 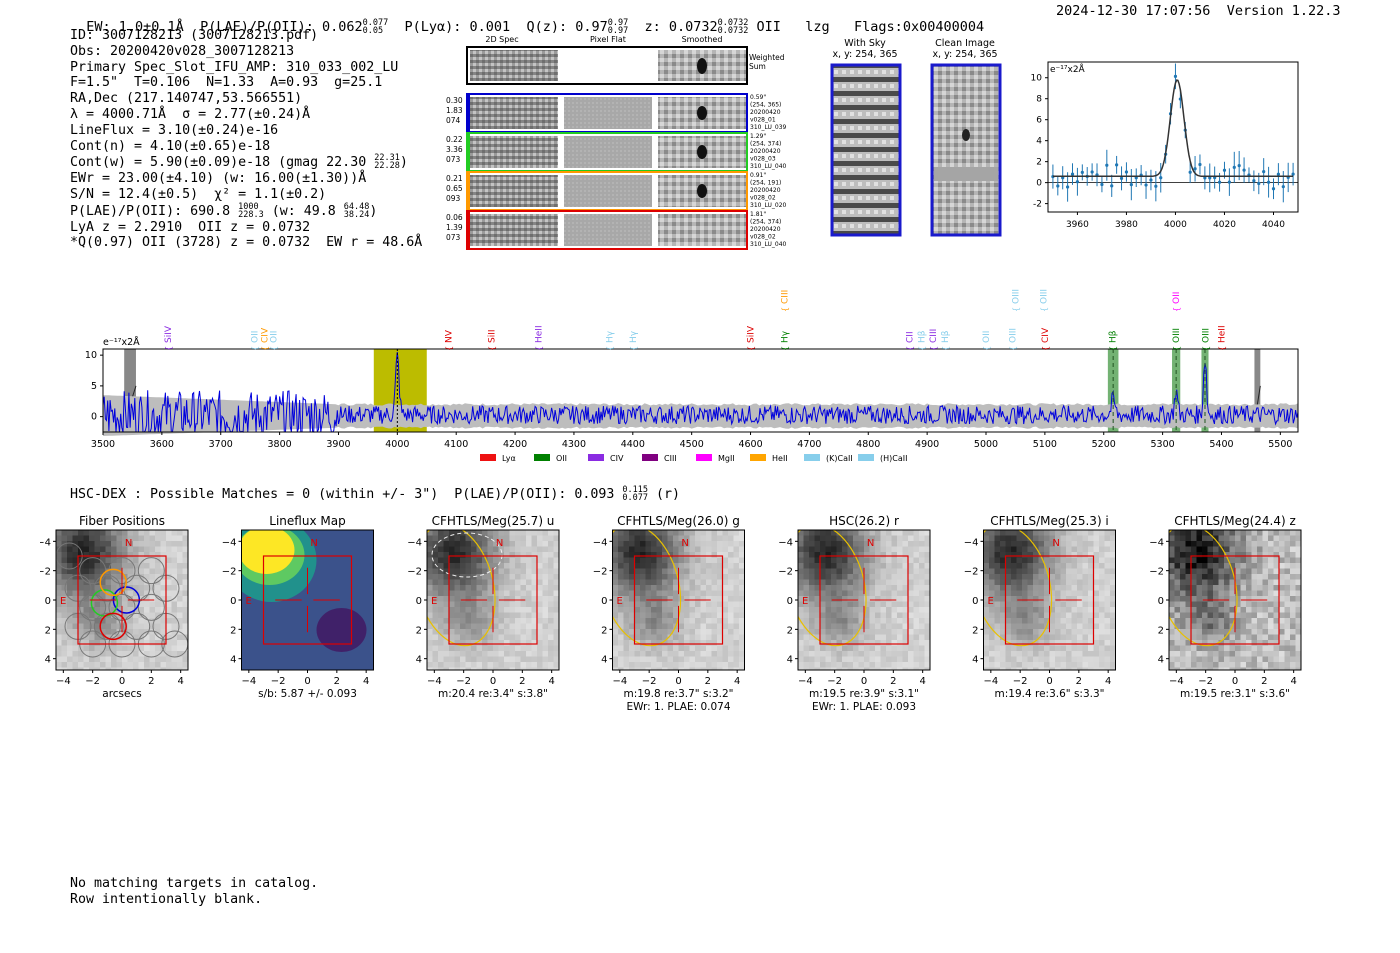 I want to click on fit-xtick-label-3: 4020, so click(x=1224, y=225).